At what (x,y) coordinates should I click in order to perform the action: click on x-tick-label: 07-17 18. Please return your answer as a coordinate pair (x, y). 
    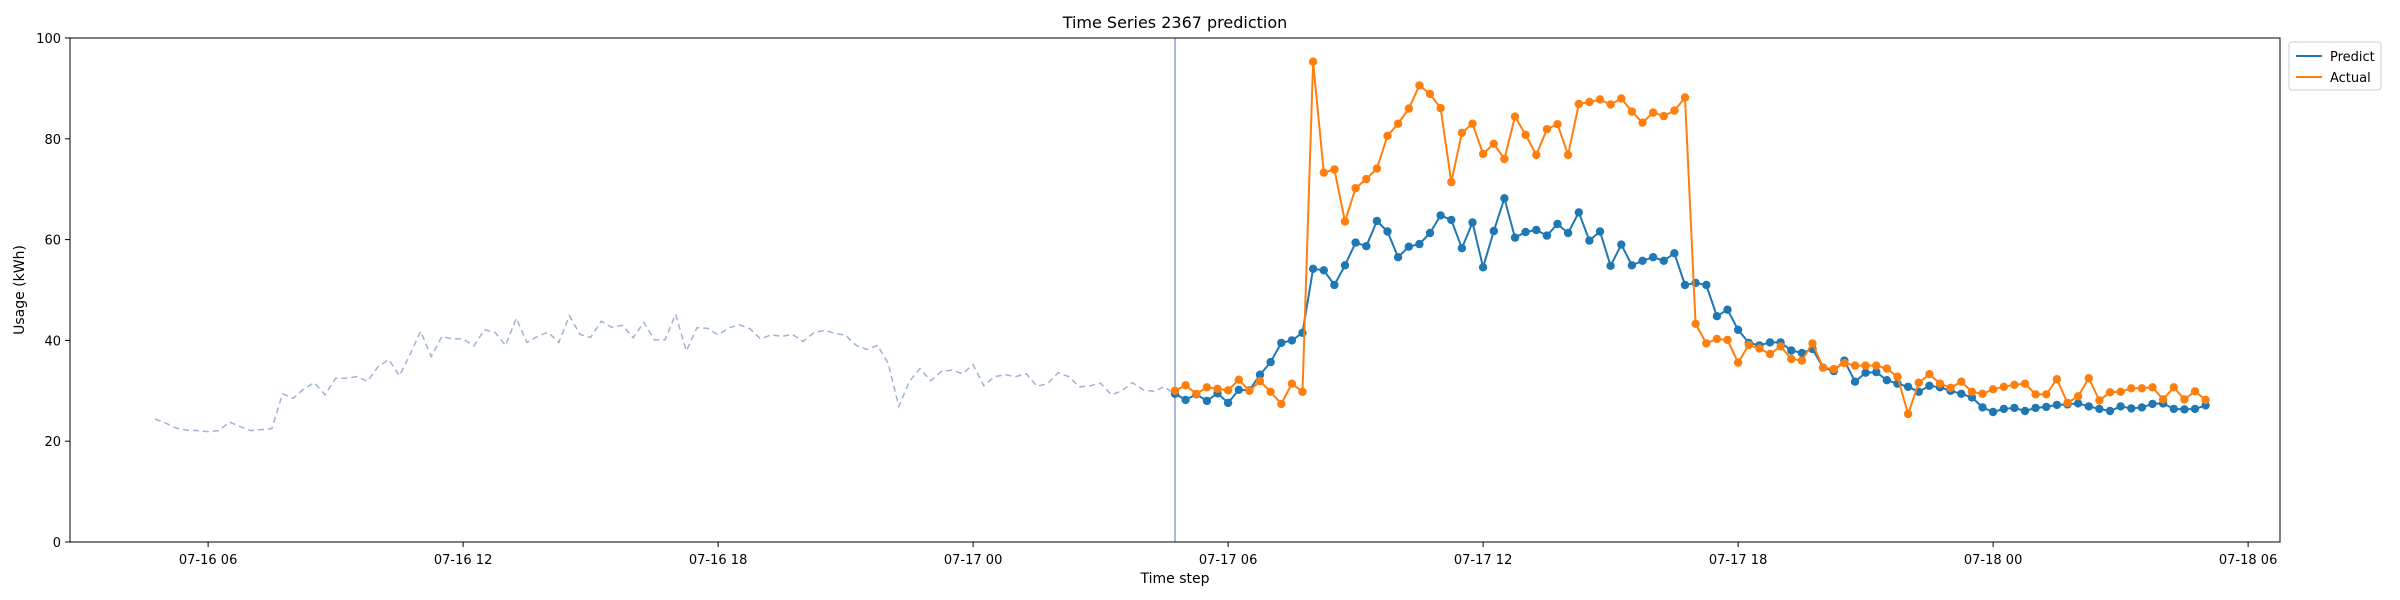
    Looking at the image, I should click on (1738, 560).